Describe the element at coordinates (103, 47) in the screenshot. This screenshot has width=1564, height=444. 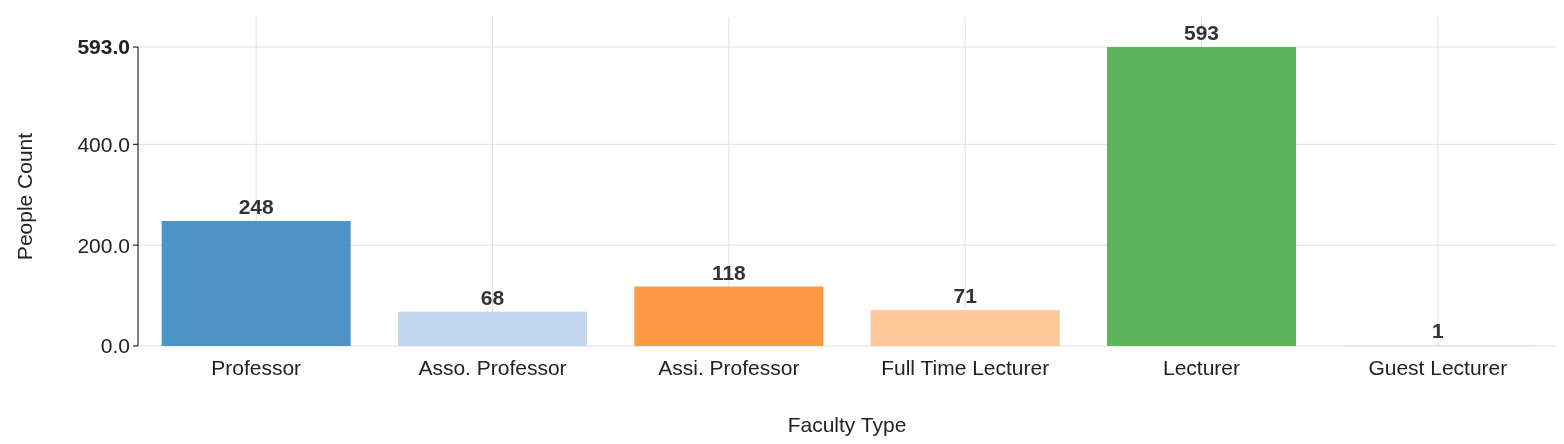
I see `y-tick-label: 593.0` at that location.